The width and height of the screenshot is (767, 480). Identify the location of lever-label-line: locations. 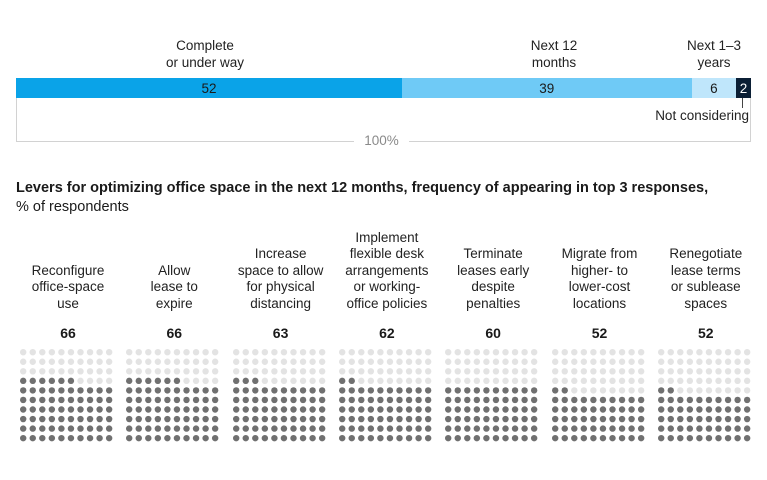
(599, 303).